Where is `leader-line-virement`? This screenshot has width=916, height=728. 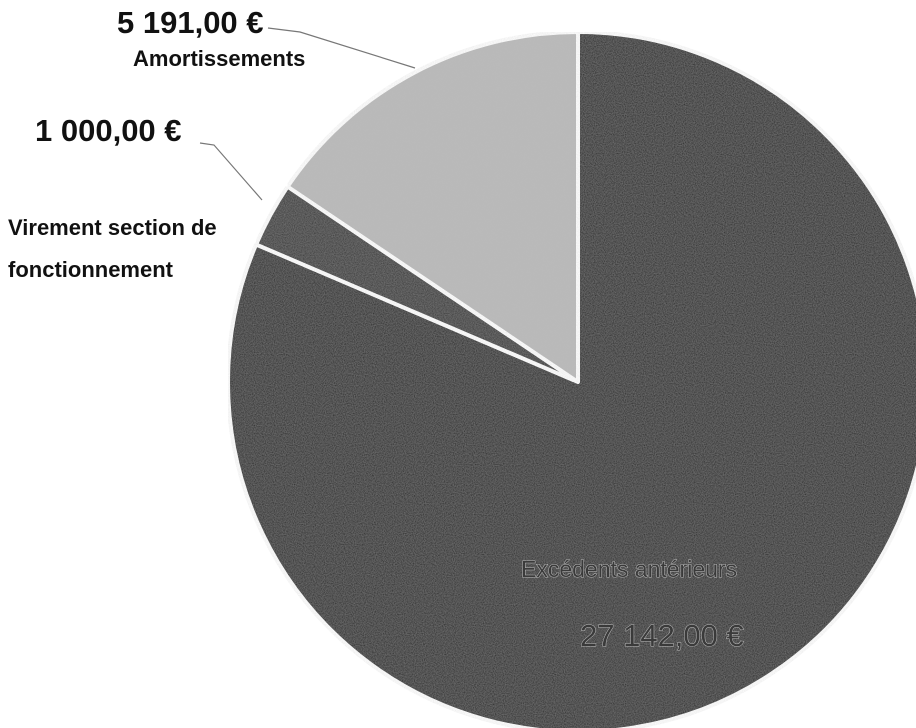
leader-line-virement is located at coordinates (231, 171).